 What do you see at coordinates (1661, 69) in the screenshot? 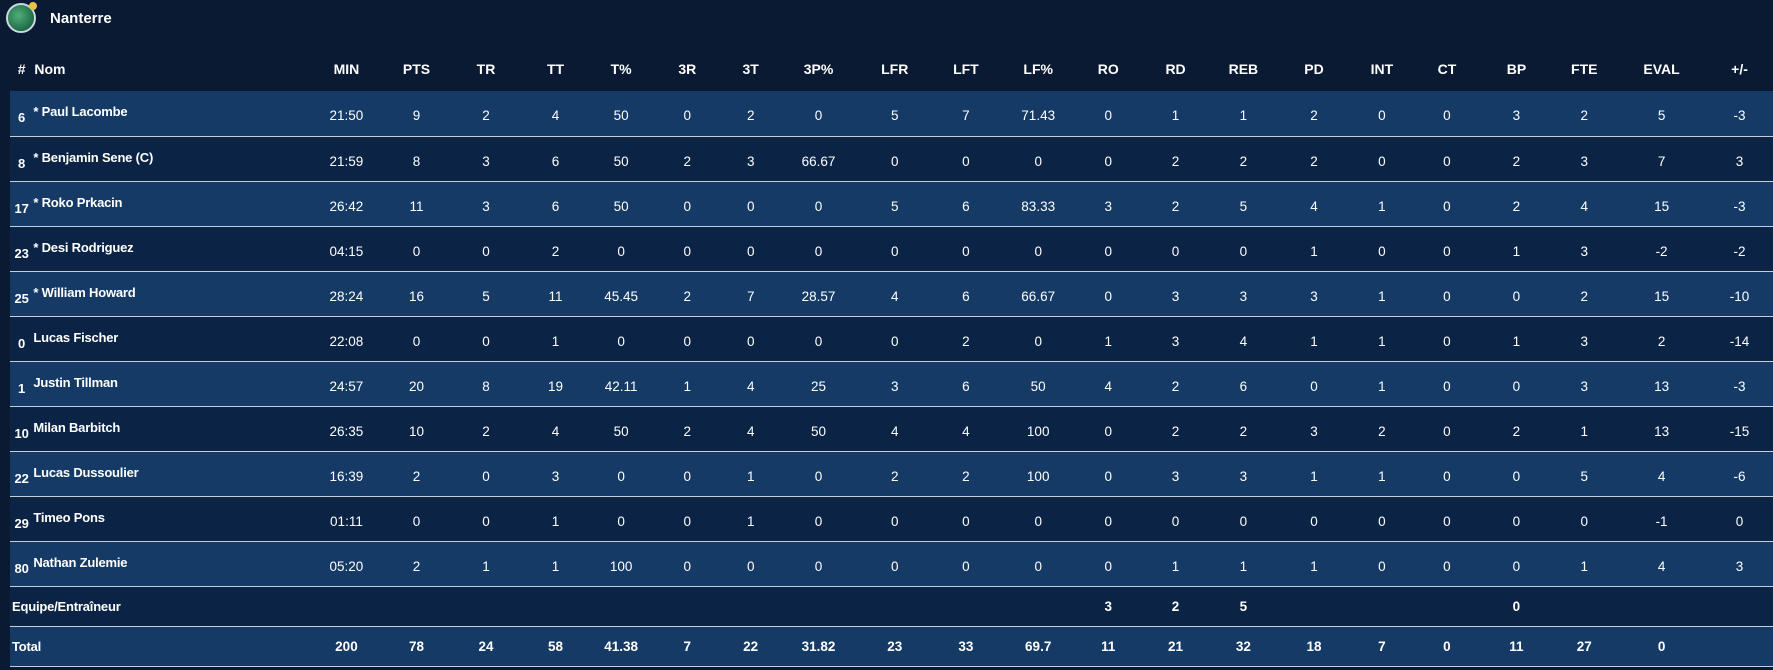
I see `column-header: EVAL` at bounding box center [1661, 69].